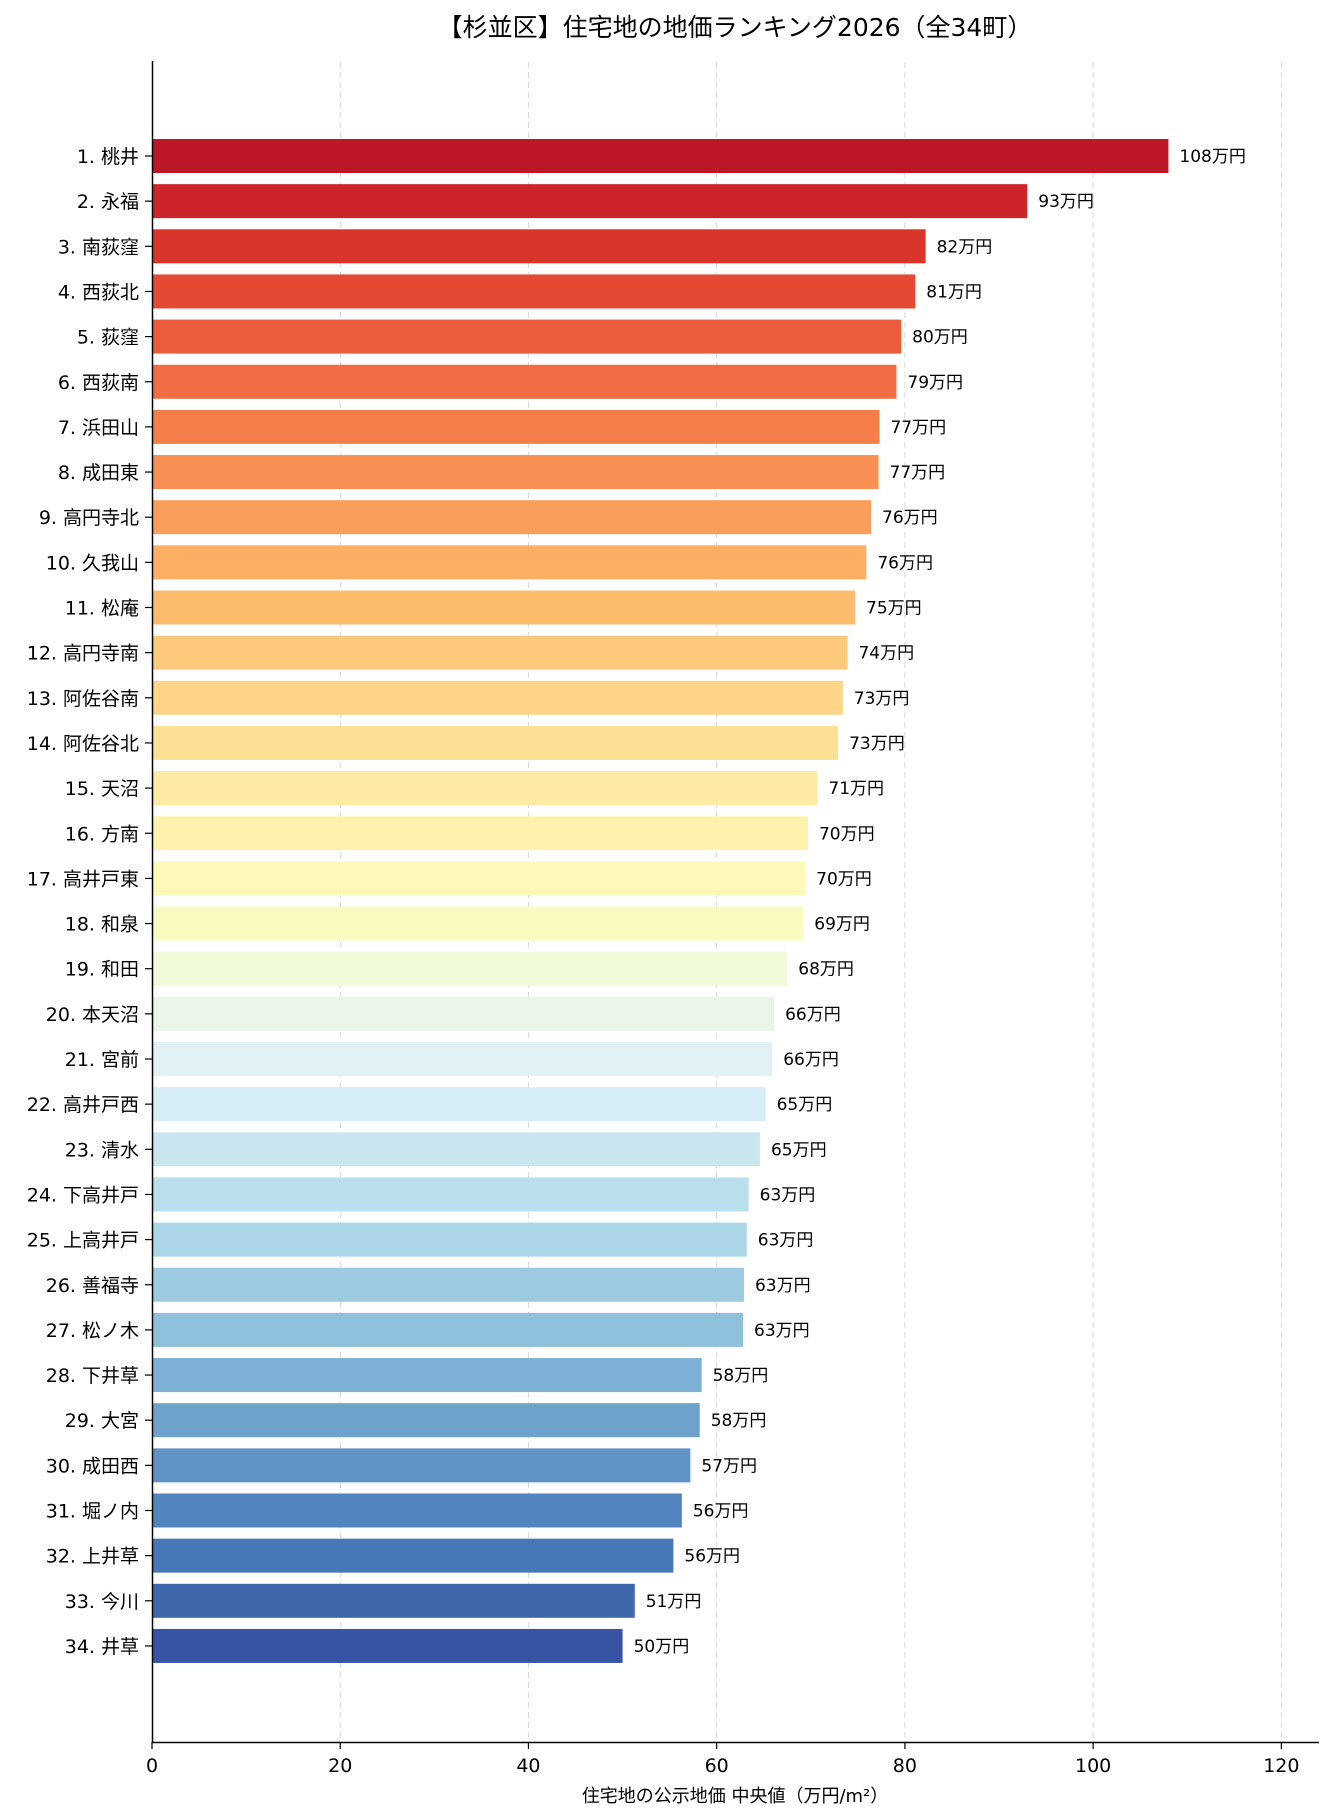 Image resolution: width=1335 pixels, height=1820 pixels. I want to click on category-label: 5. 荻窪, so click(108, 338).